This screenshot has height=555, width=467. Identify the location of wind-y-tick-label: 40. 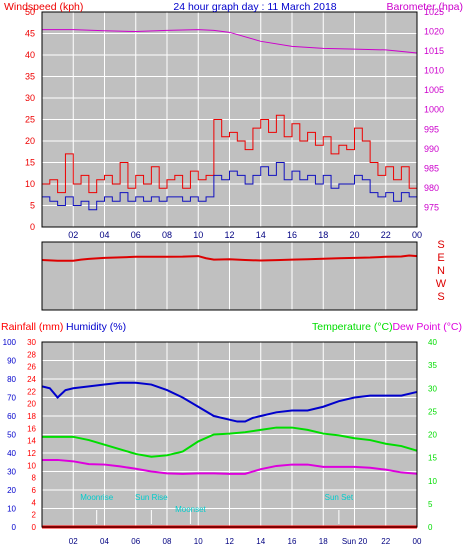
(30, 55).